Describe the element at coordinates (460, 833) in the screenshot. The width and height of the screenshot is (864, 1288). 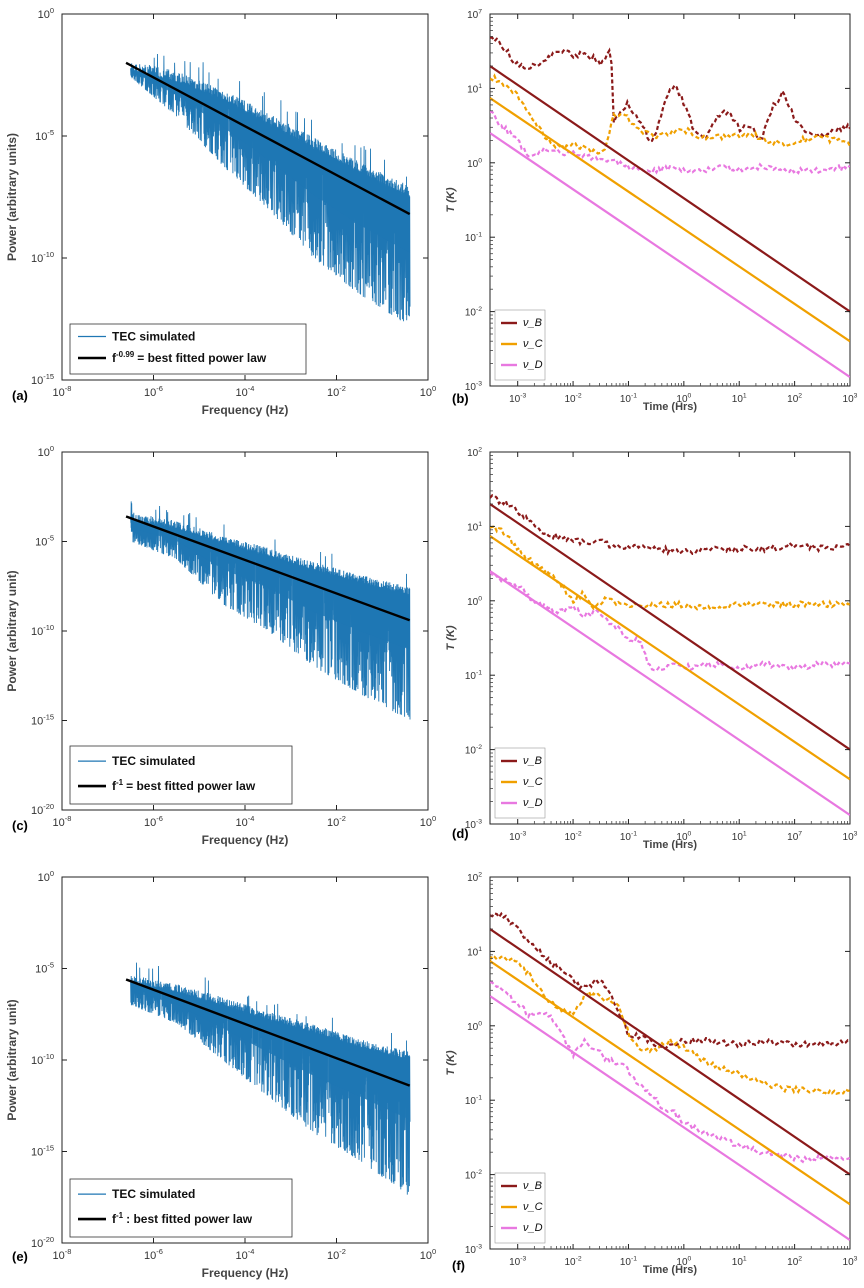
I see `panel-label: (d)` at that location.